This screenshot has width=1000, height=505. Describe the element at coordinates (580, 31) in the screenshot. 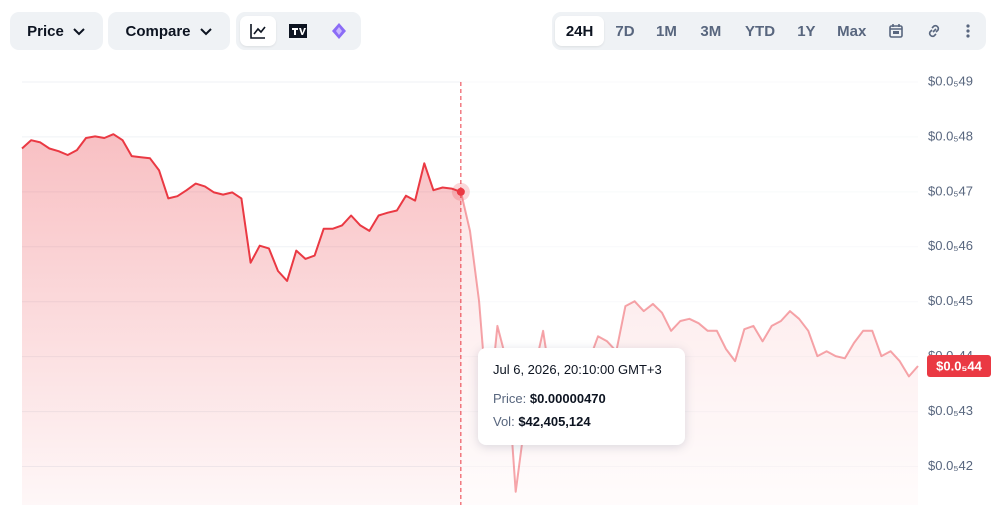

I see `range-button: 24H` at that location.